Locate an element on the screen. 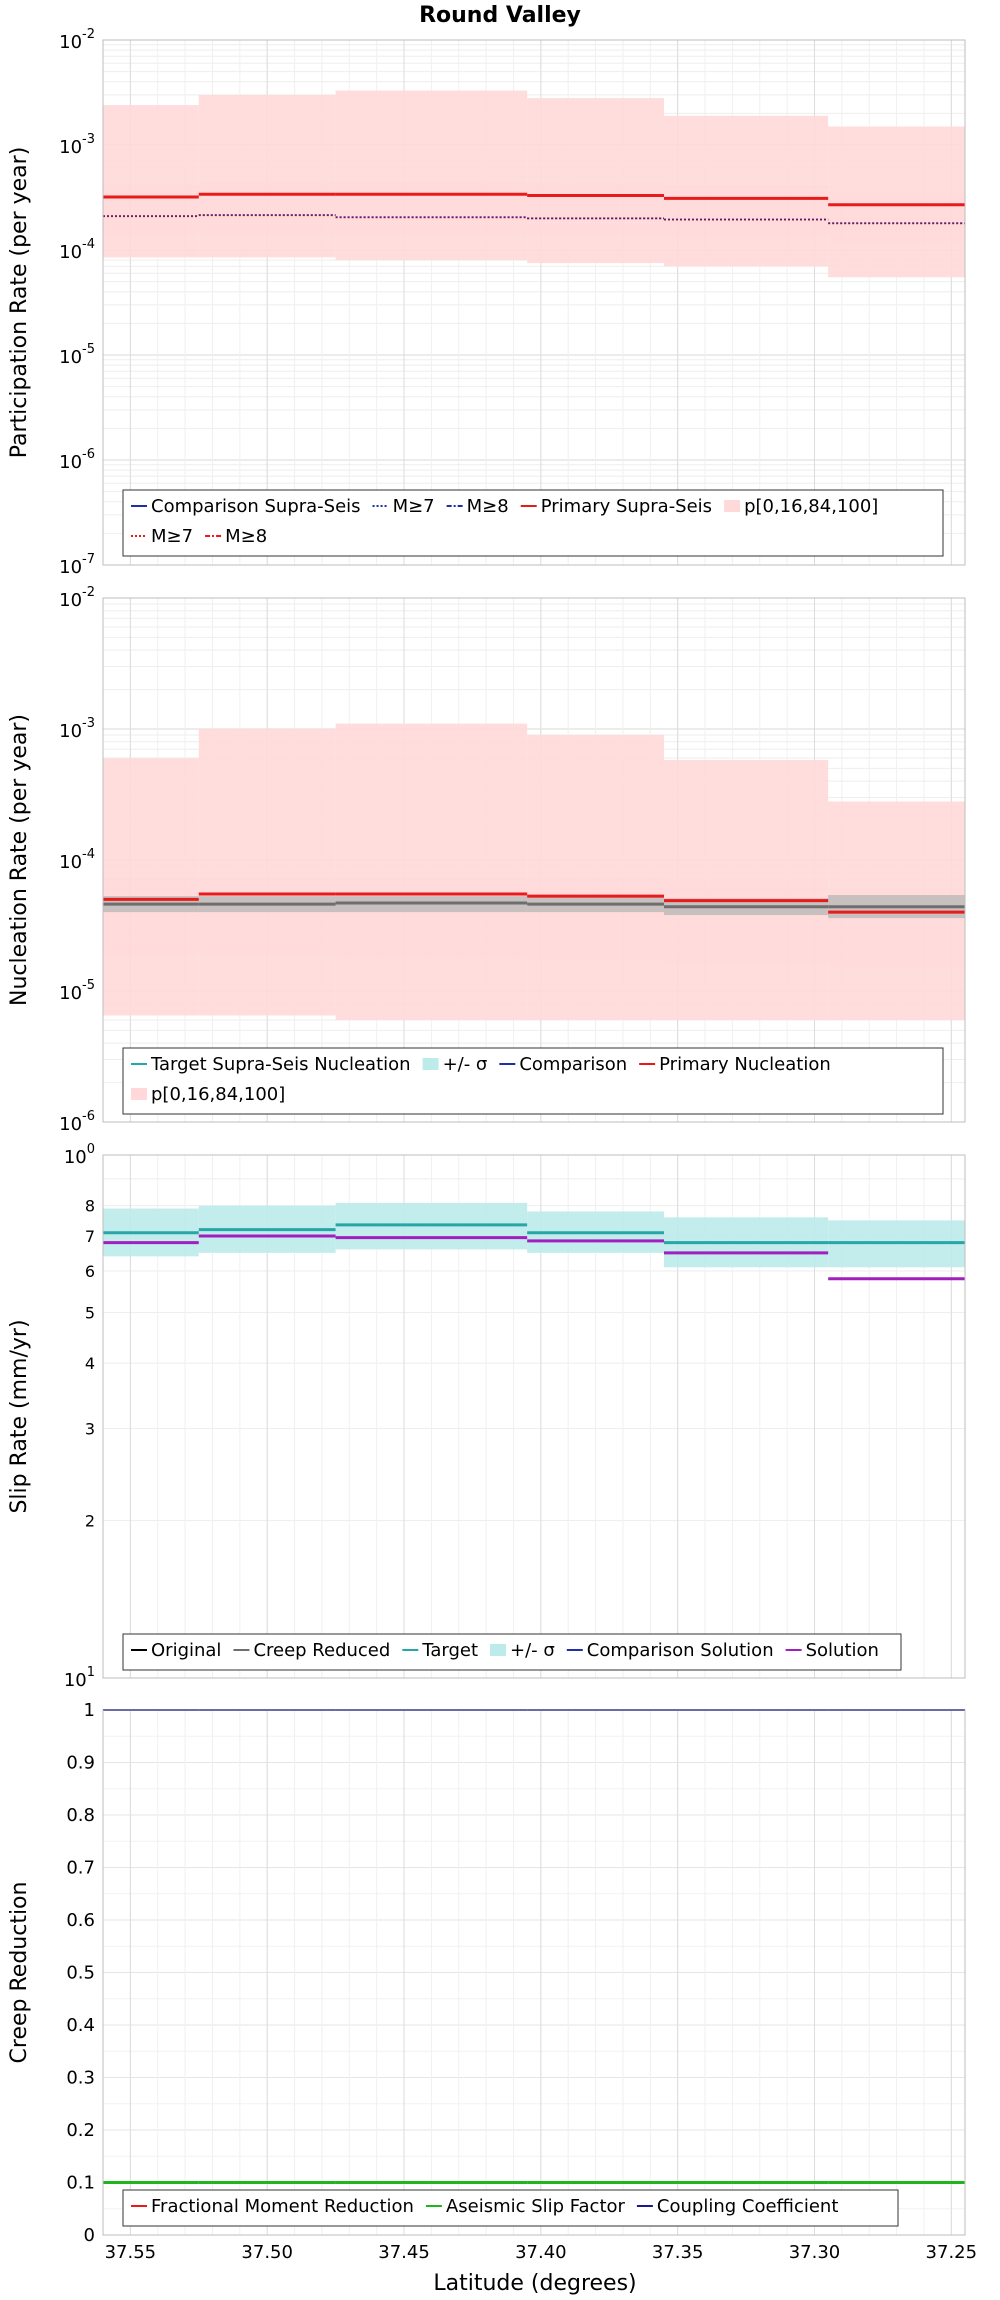 The width and height of the screenshot is (1000, 2300). legend-label: Comparison is located at coordinates (573, 1064).